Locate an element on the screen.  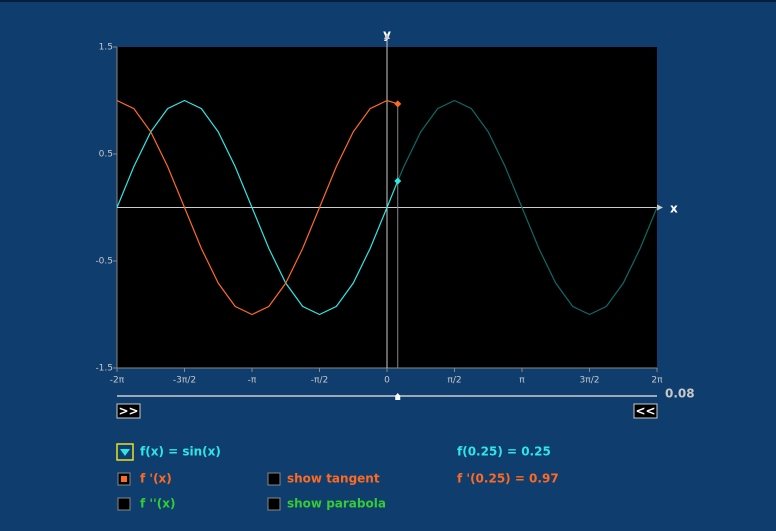
y-axis-arrow is located at coordinates (387, 36).